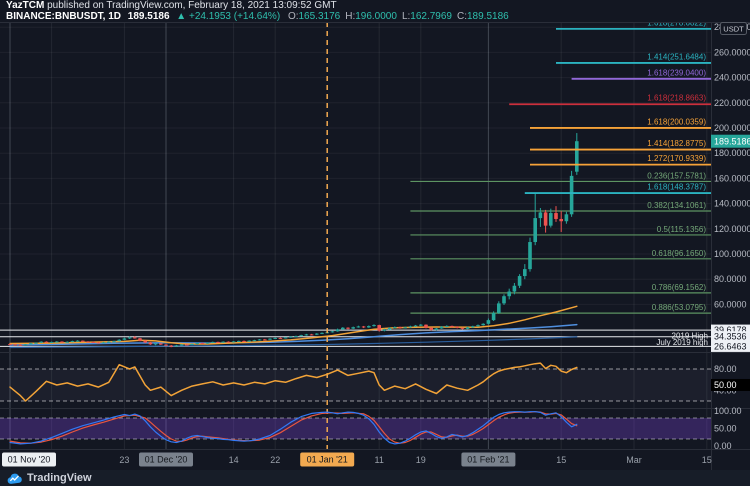  What do you see at coordinates (730, 279) in the screenshot?
I see `price-tick: 80.0000` at bounding box center [730, 279].